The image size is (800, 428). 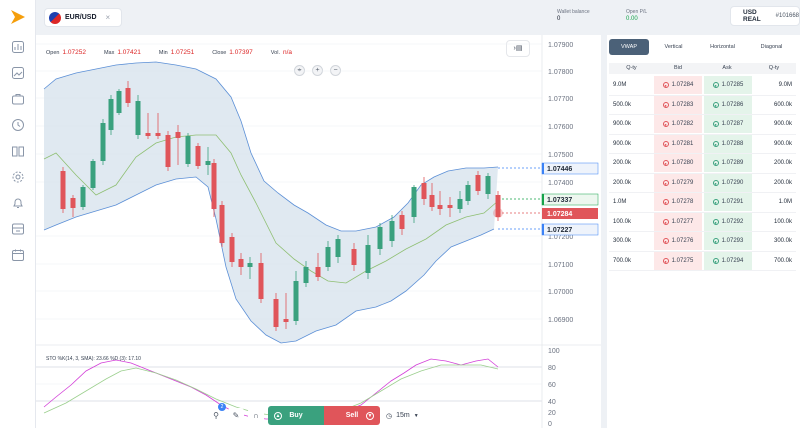 What do you see at coordinates (18, 73) in the screenshot?
I see `image-icon` at bounding box center [18, 73].